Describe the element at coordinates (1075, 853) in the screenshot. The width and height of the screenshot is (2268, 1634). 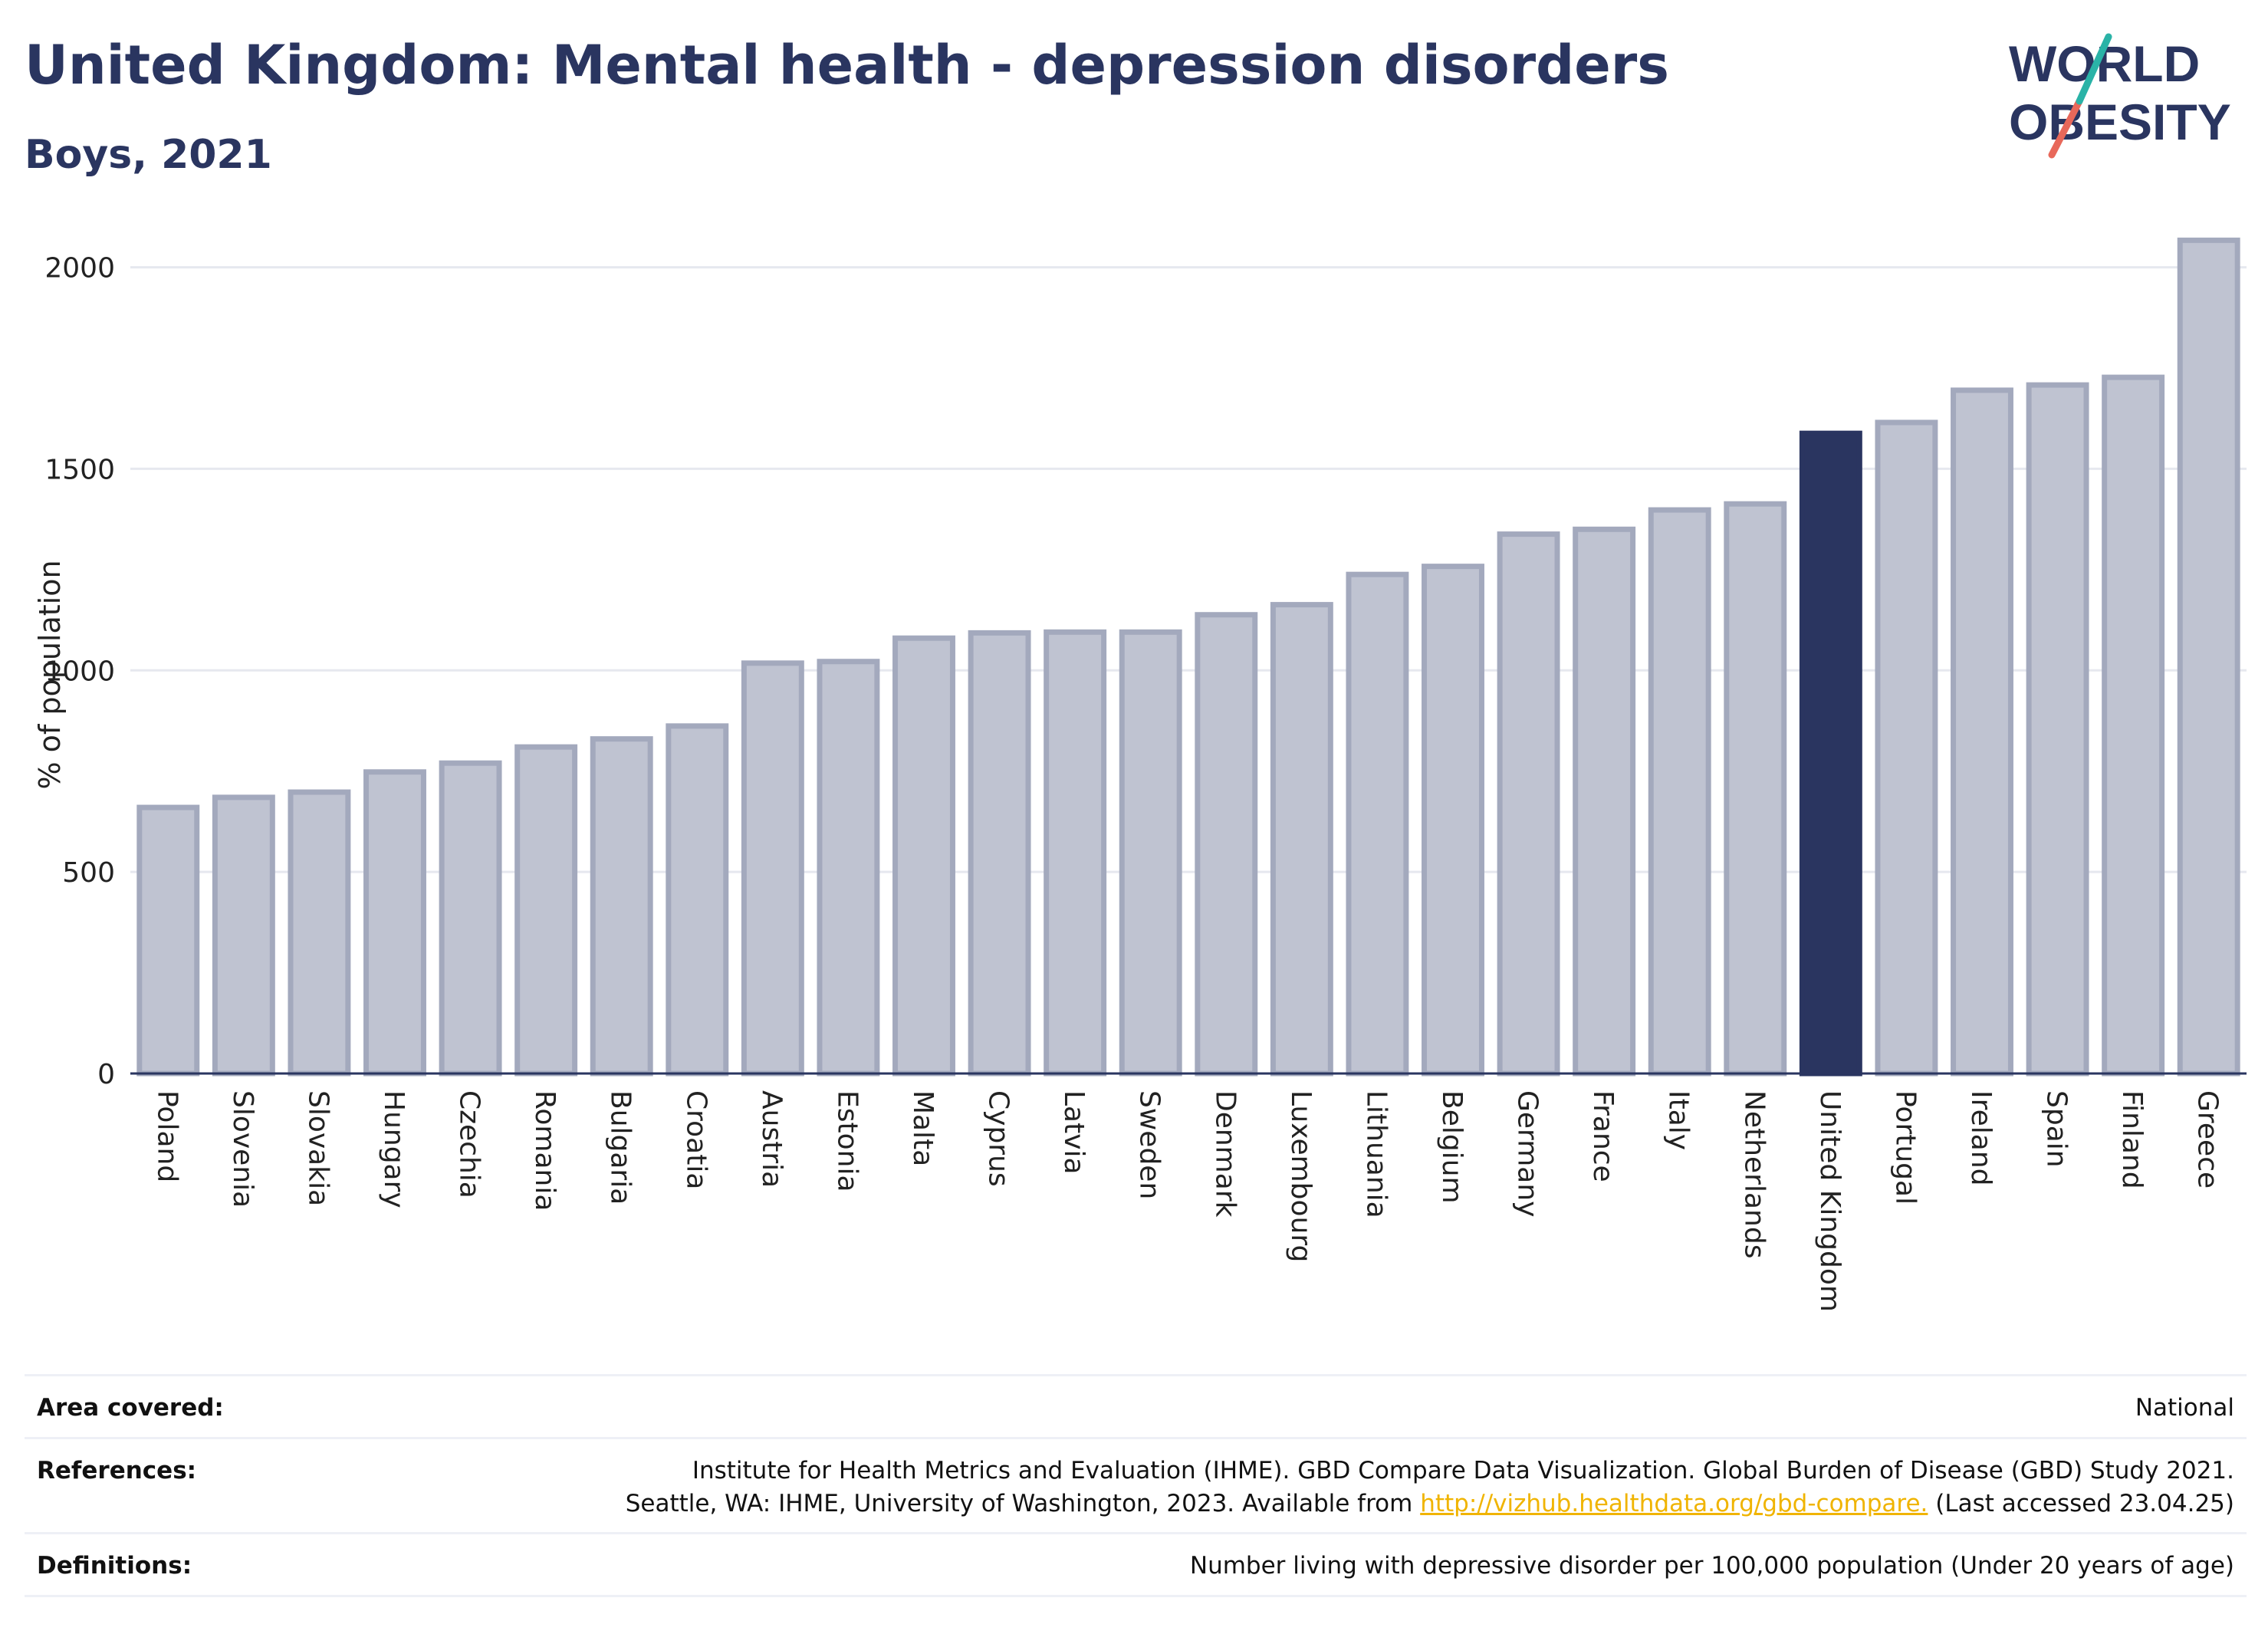
I see `bar-latvia` at that location.